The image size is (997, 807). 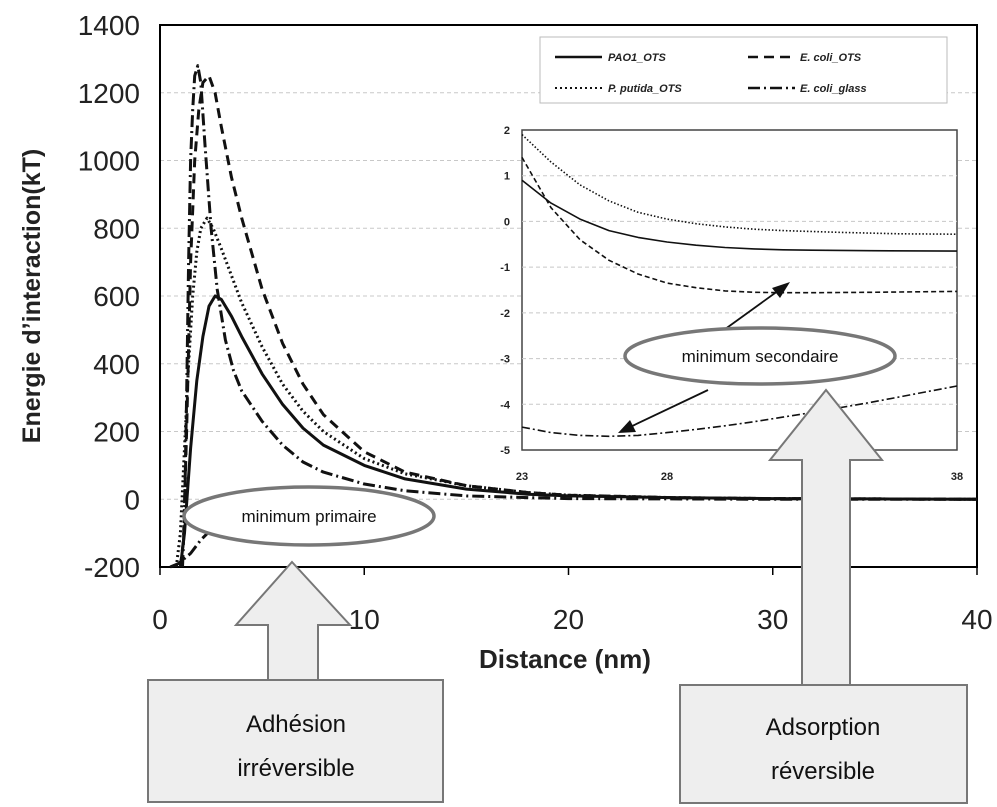 What do you see at coordinates (823, 771) in the screenshot?
I see `adsorption-label-line2: réversible` at bounding box center [823, 771].